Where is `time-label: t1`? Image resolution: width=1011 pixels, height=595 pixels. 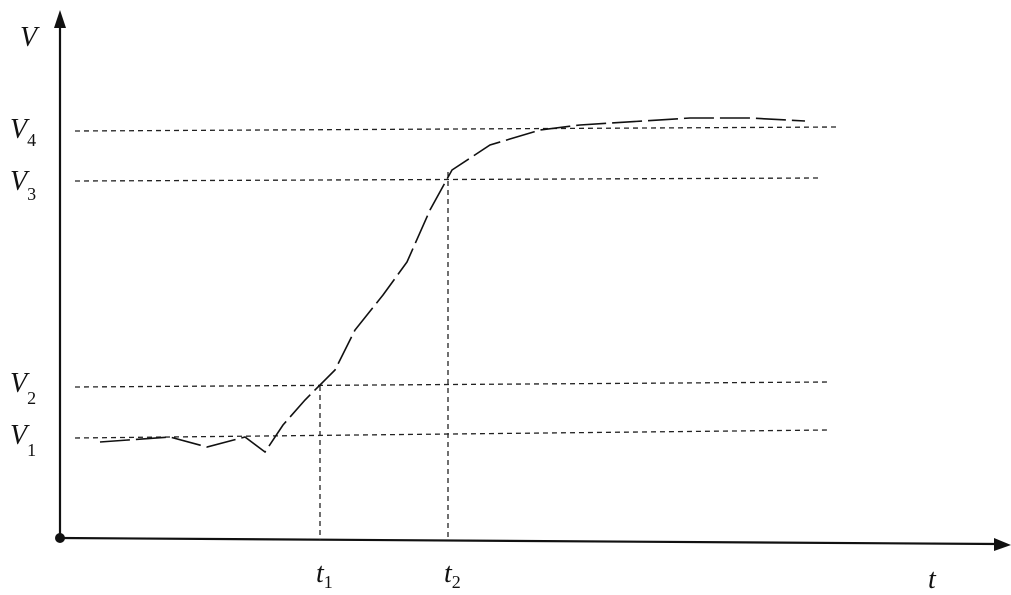
time-label: t1 is located at coordinates (324, 575).